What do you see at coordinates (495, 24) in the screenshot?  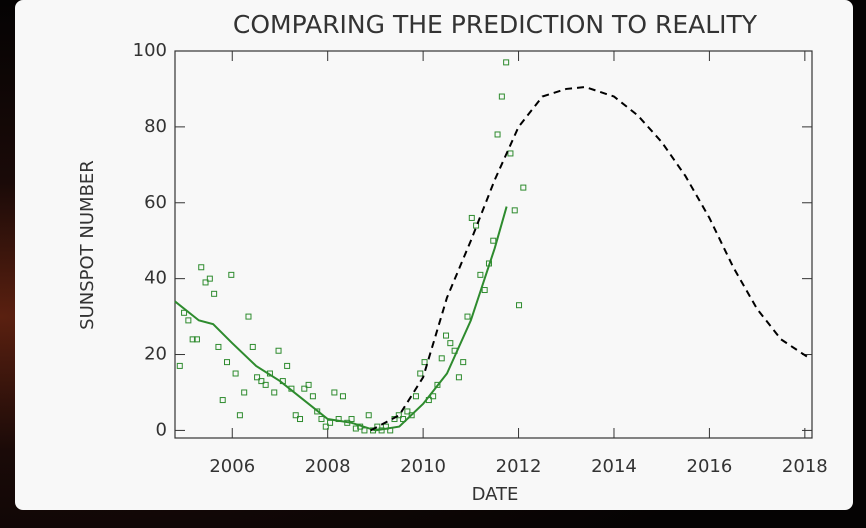 I see `chart-title: COMPARING THE PREDICTION TO REALITY` at bounding box center [495, 24].